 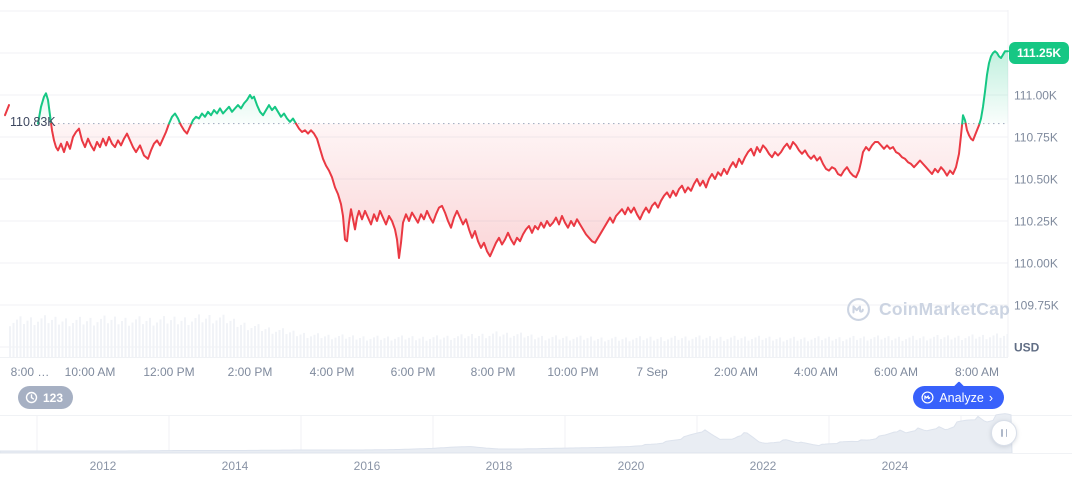 I want to click on volume-bars, so click(x=509, y=335).